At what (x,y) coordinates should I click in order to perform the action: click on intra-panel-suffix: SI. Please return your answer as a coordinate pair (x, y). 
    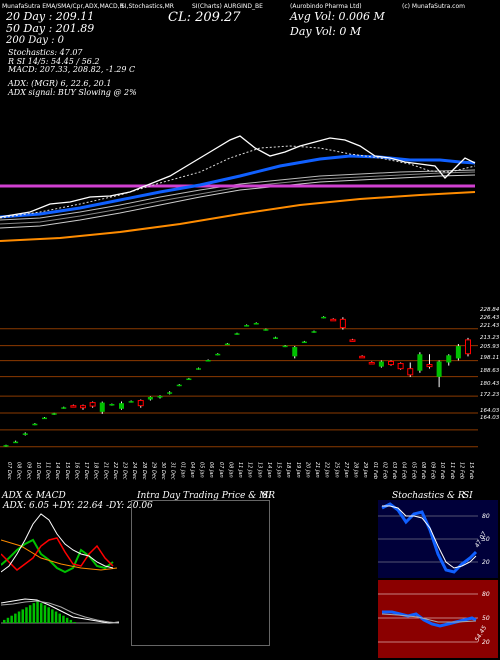
    Looking at the image, I should click on (267, 496).